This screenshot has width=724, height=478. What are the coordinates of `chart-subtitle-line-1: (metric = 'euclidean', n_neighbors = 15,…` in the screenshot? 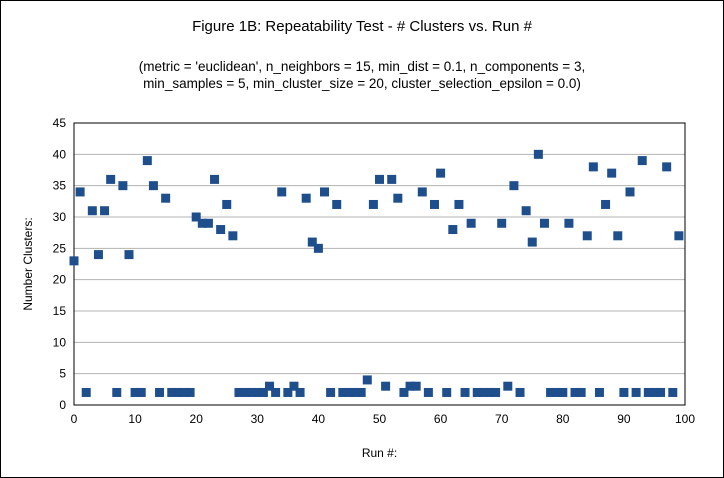 It's located at (362, 66).